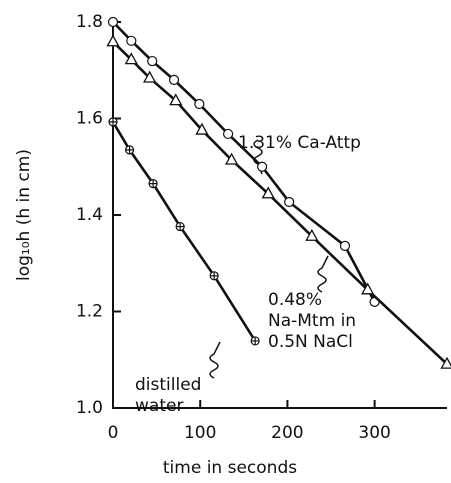 The height and width of the screenshot is (483, 451). I want to click on y-tick-label: 1.6, so click(89, 119).